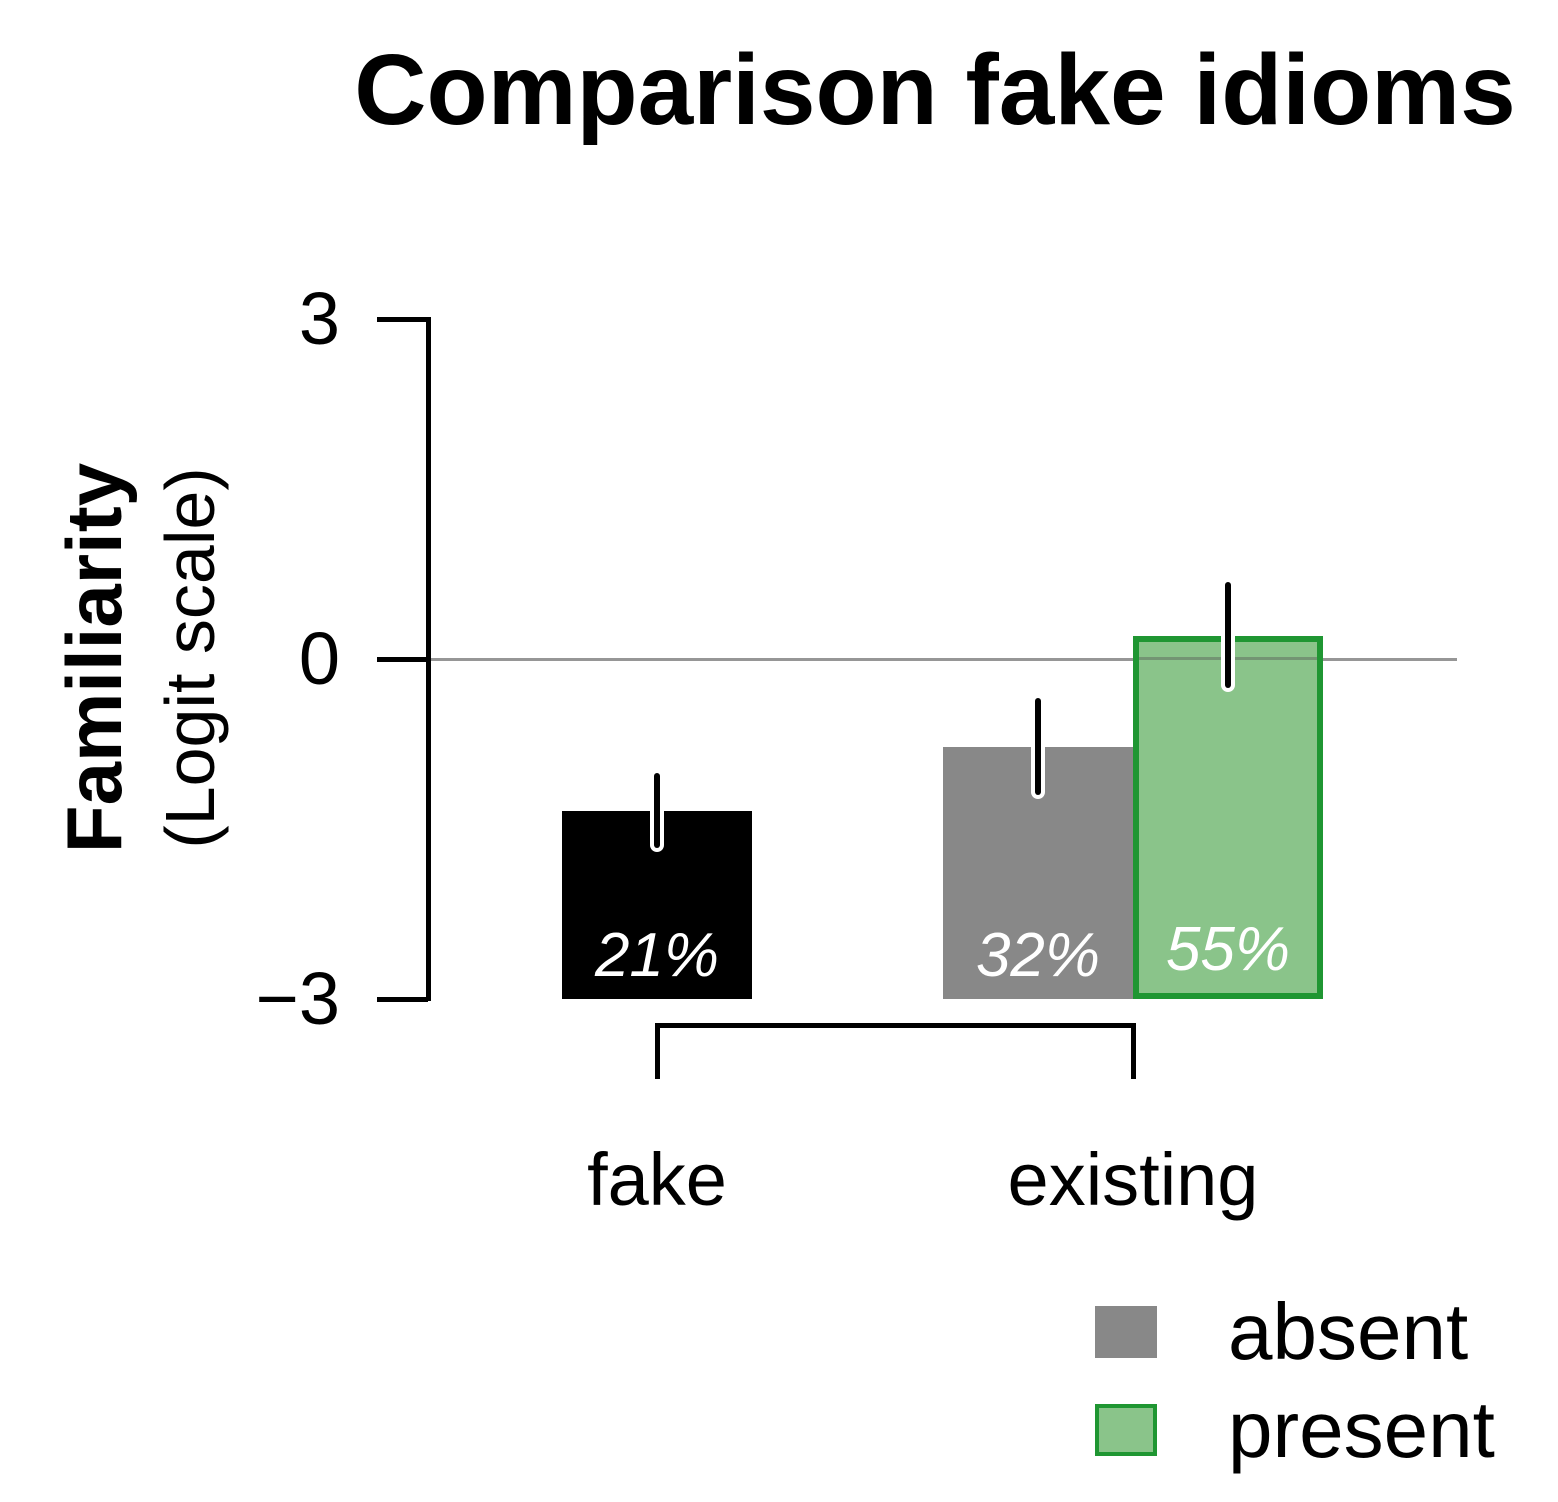 The image size is (1558, 1502). Describe the element at coordinates (1133, 1179) in the screenshot. I see `x-tick-label-existing: existing` at that location.